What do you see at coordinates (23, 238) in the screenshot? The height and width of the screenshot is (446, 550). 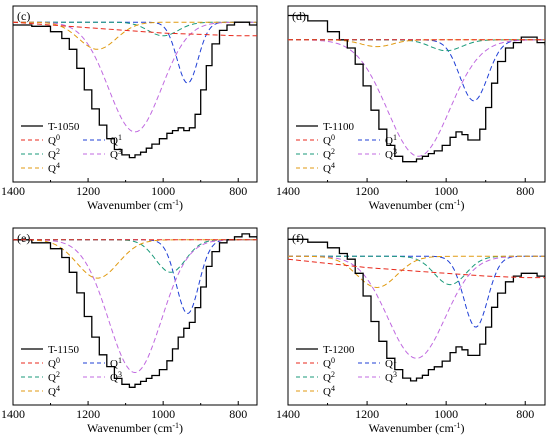 I see `panel-label: (e)` at bounding box center [23, 238].